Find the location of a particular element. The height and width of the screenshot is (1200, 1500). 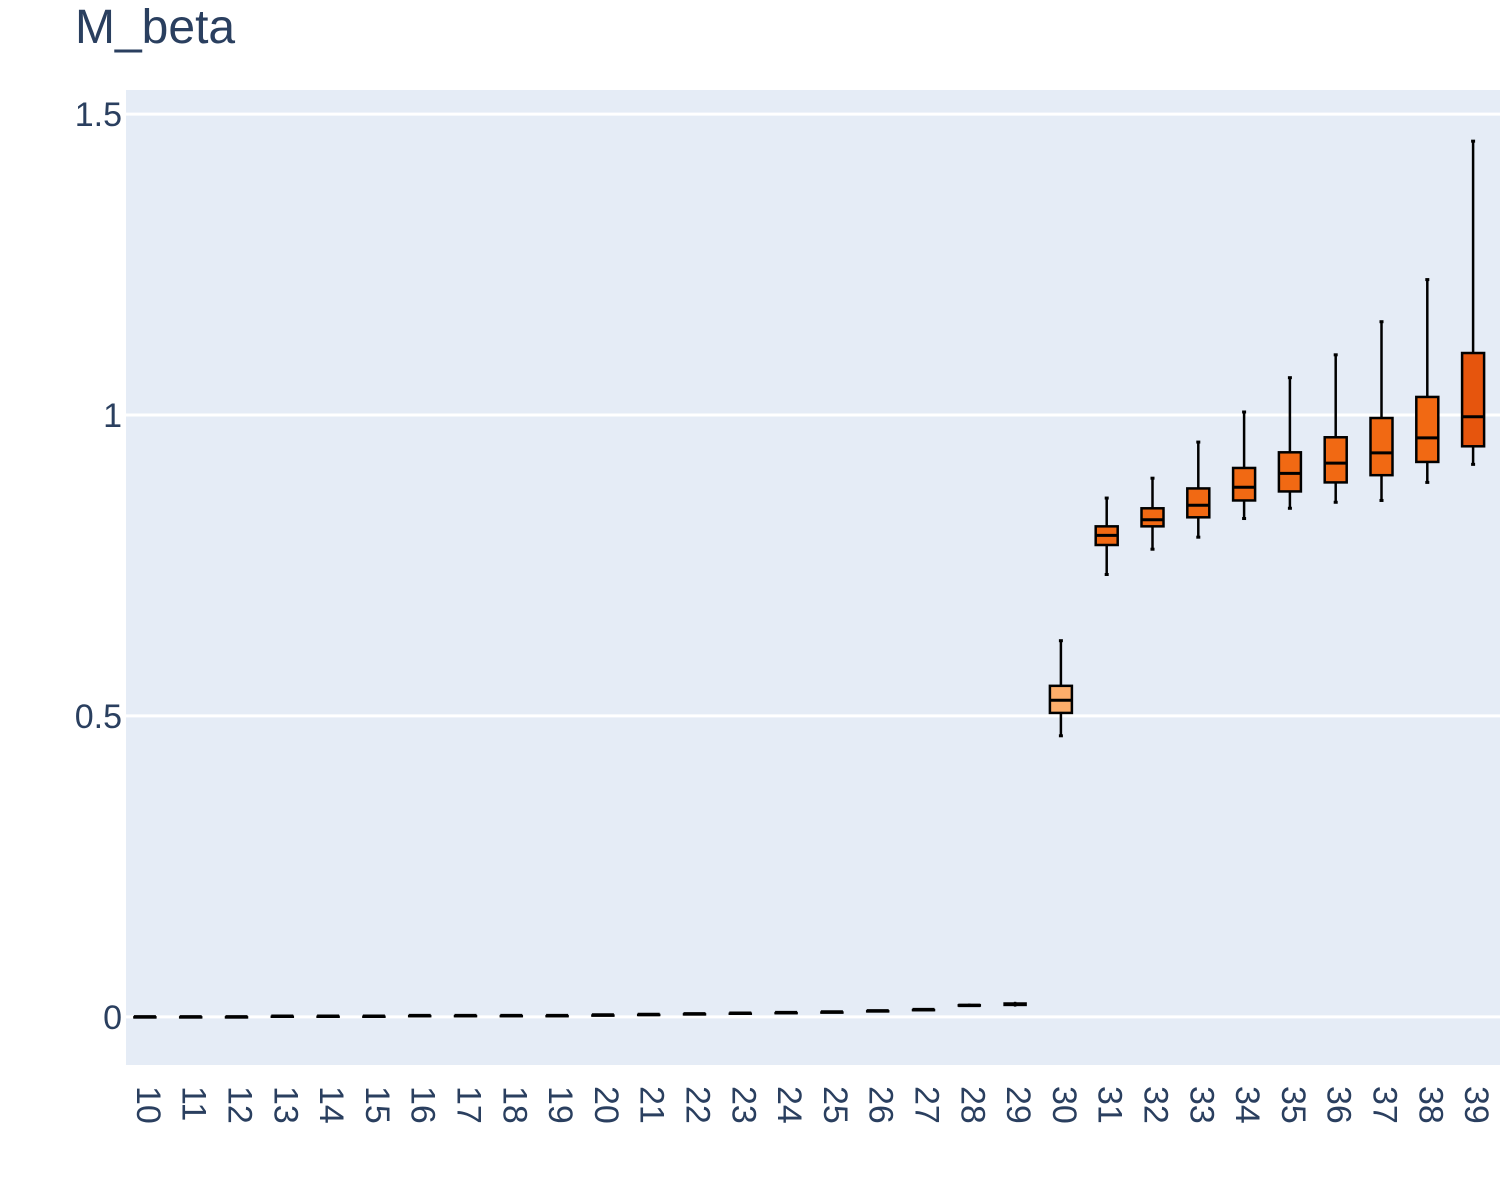

x-tick-label: 16 is located at coordinates (423, 1105).